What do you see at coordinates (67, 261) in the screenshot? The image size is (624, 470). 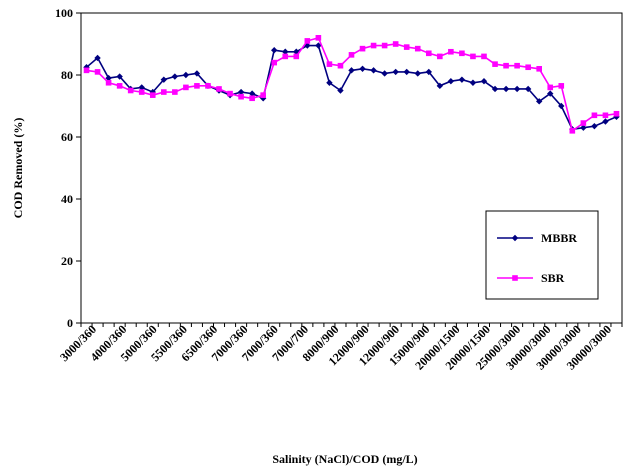 I see `y-tick-label: 20` at bounding box center [67, 261].